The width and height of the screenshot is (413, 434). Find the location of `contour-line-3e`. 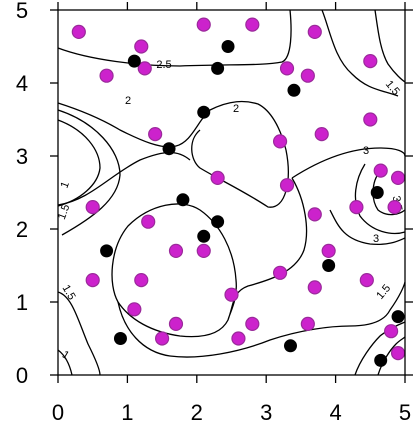

contour-line-3e is located at coordinates (380, 348).